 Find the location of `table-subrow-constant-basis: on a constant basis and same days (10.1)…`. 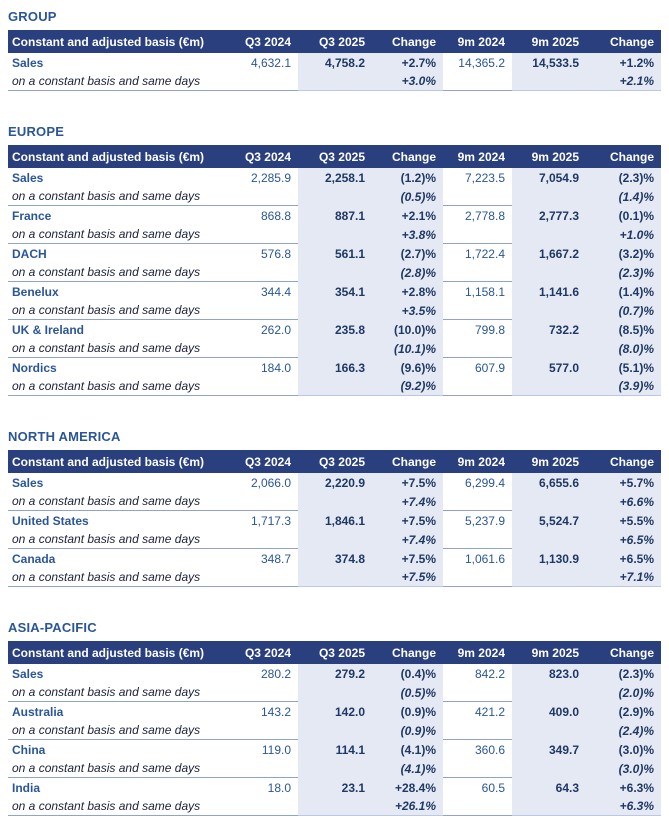

table-subrow-constant-basis: on a constant basis and same days (10.1)… is located at coordinates (334, 348).